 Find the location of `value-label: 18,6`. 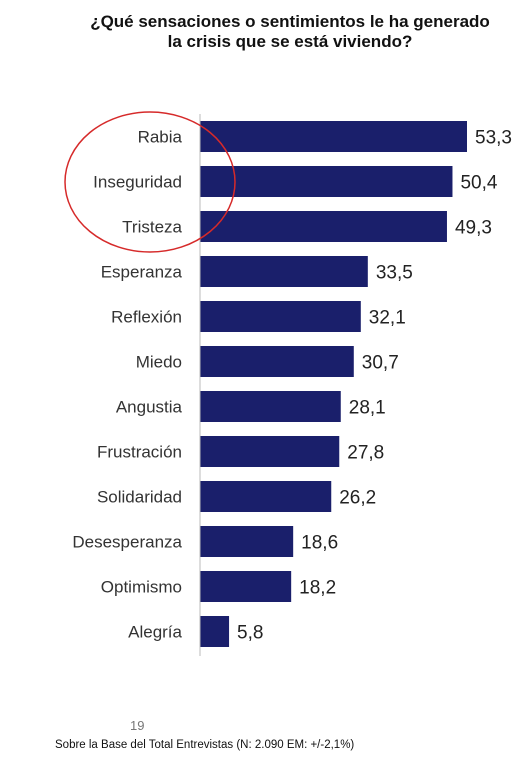

value-label: 18,6 is located at coordinates (319, 543).